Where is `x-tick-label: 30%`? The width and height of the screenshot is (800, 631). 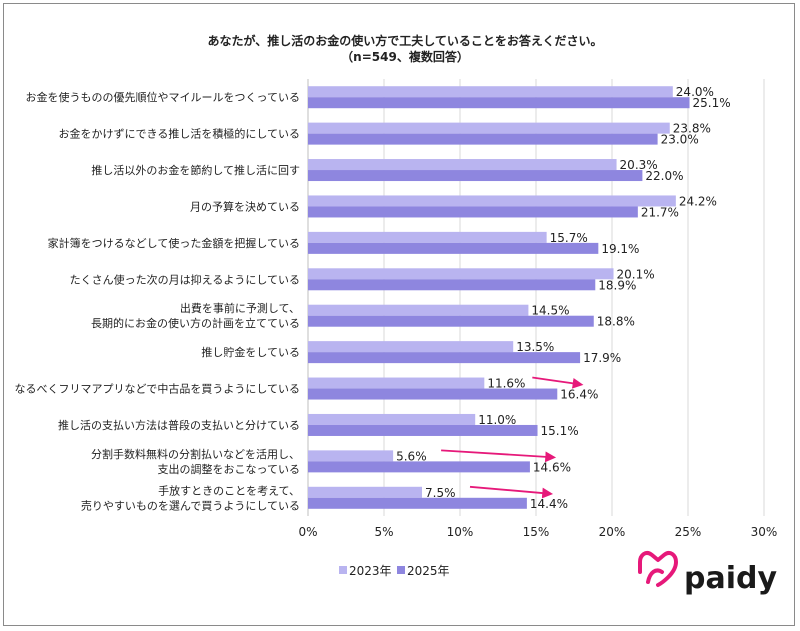
x-tick-label: 30% is located at coordinates (764, 532).